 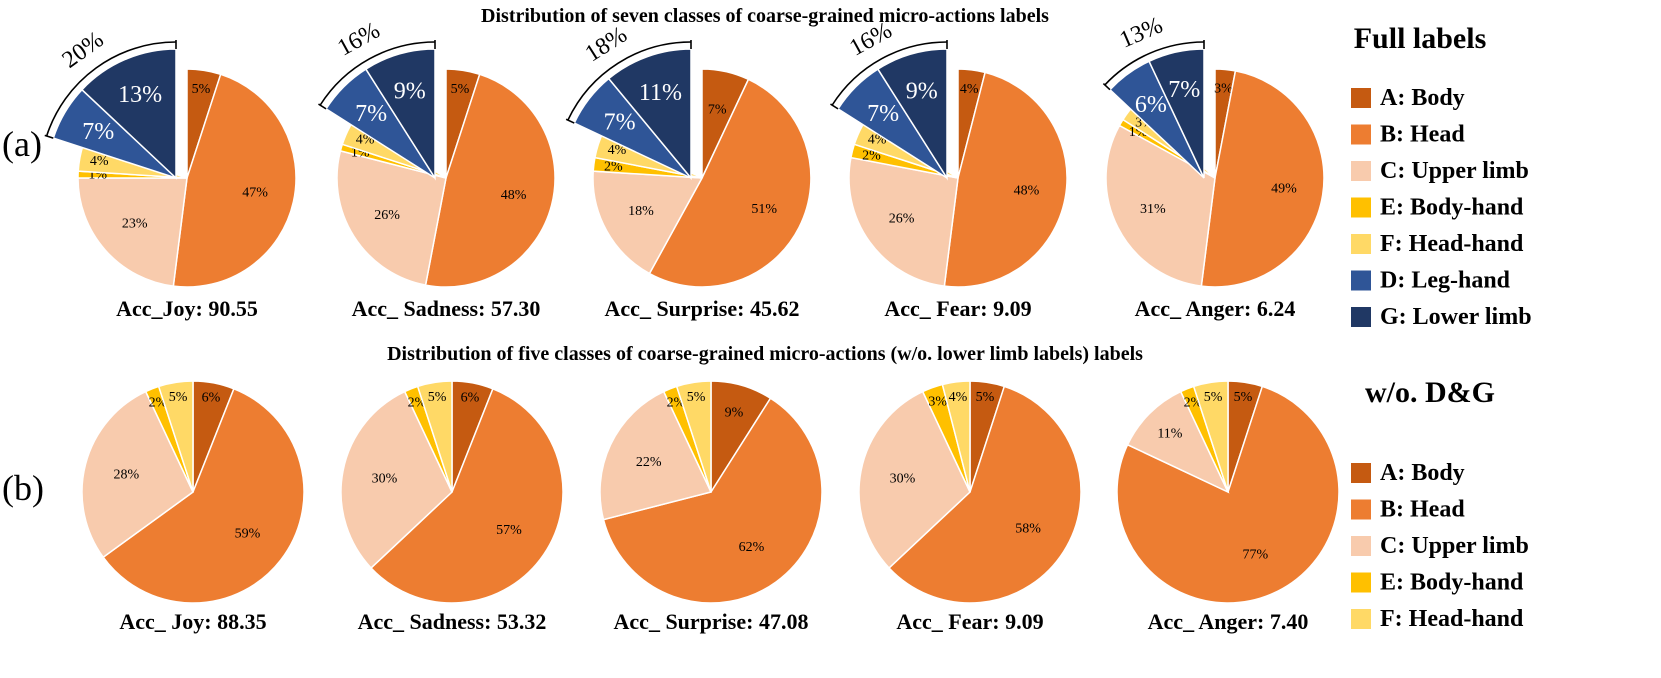 What do you see at coordinates (452, 621) in the screenshot?
I see `pie-caption: Acc_ Sadness: 53.32` at bounding box center [452, 621].